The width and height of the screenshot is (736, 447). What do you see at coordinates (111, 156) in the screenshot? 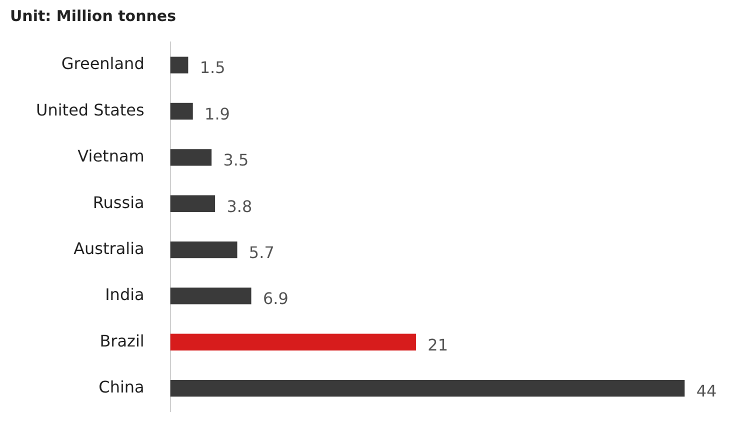
I see `y-tick-label: Vietnam` at bounding box center [111, 156].